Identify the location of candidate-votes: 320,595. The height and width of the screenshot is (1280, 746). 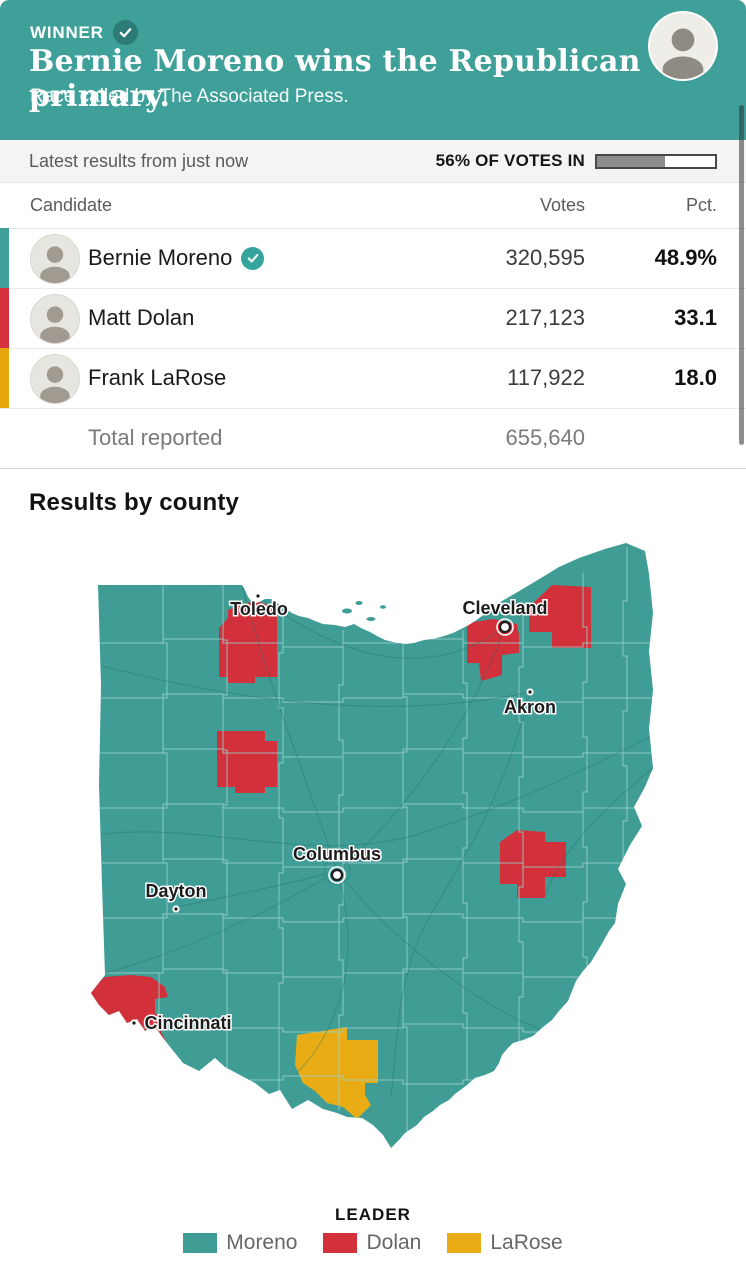
(545, 257).